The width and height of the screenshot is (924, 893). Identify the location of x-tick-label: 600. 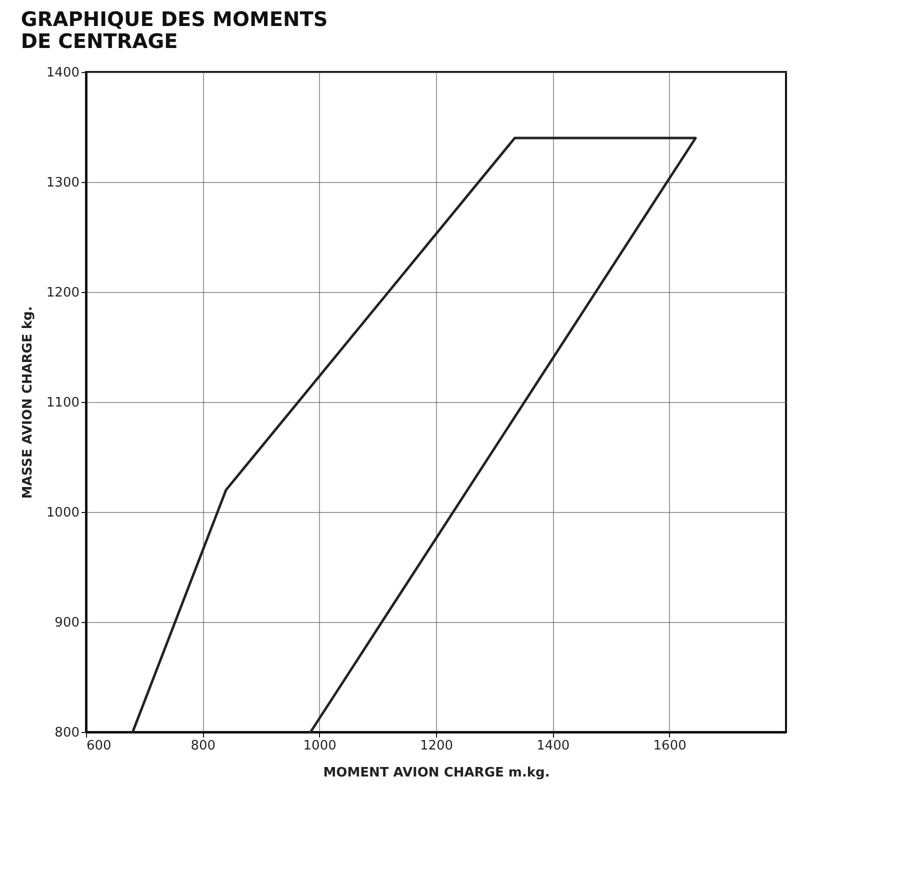
(99, 746).